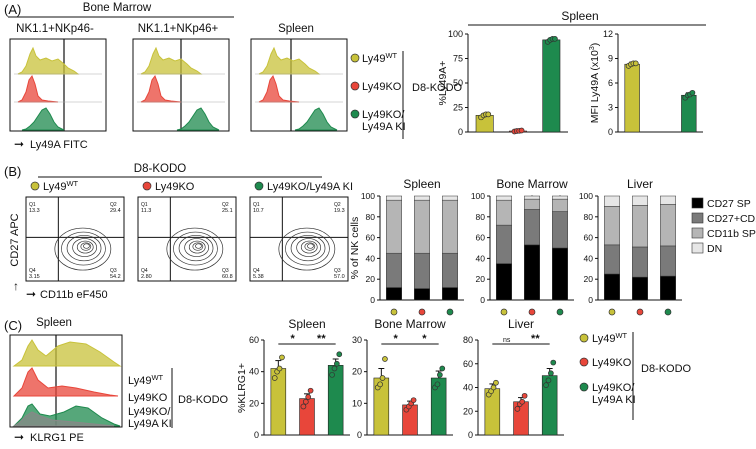 Image resolution: width=756 pixels, height=449 pixels. What do you see at coordinates (579, 16) in the screenshot?
I see `spleen-title: Spleen` at bounding box center [579, 16].